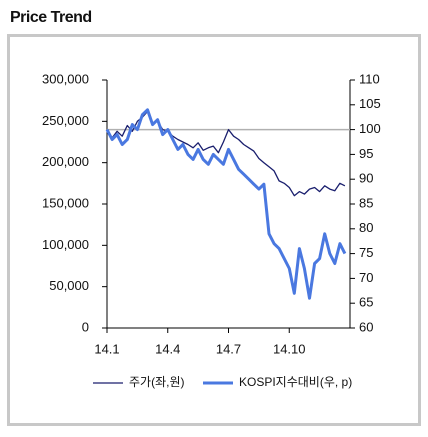  What do you see at coordinates (369, 78) in the screenshot?
I see `y2-tick-label: 110` at bounding box center [369, 78].